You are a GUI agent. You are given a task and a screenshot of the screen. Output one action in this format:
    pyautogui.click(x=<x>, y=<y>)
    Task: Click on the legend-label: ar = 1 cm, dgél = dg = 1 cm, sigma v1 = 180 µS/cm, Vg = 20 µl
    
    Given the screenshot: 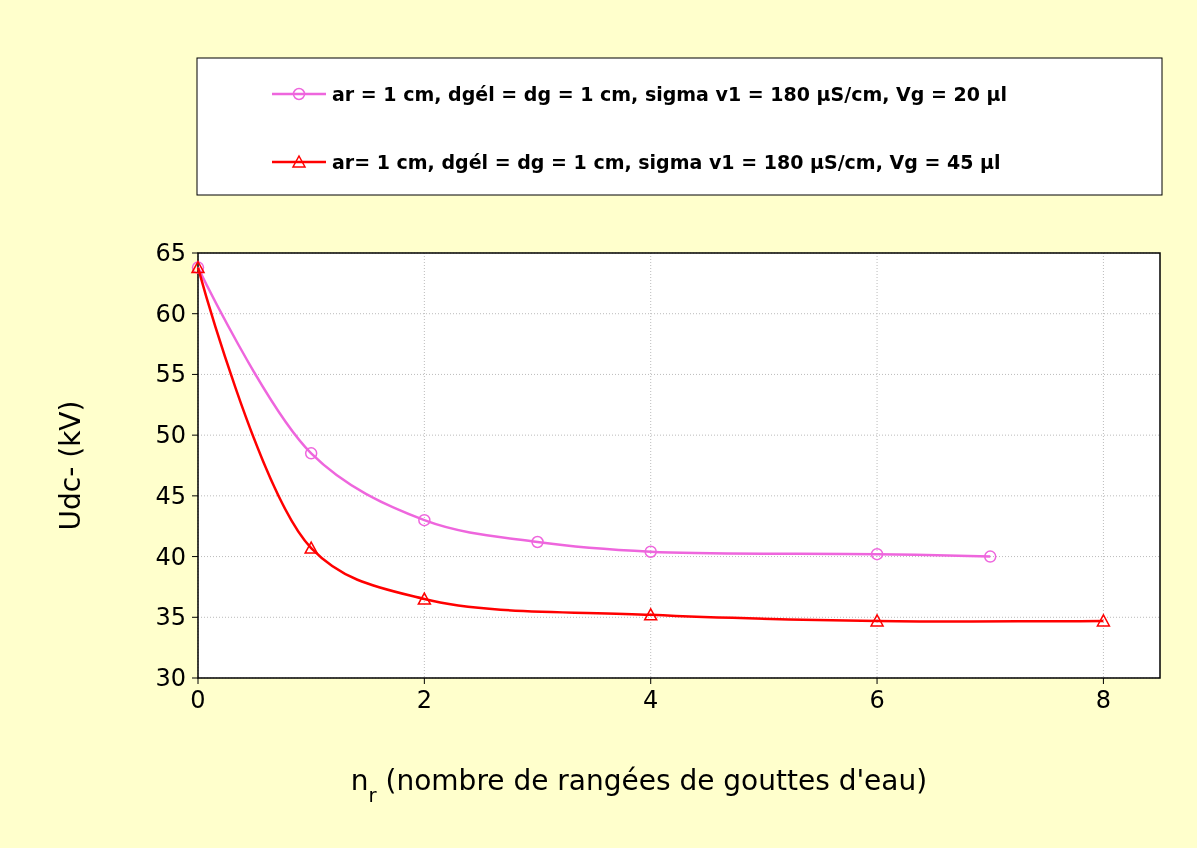 What is the action you would take?
    pyautogui.click(x=670, y=94)
    